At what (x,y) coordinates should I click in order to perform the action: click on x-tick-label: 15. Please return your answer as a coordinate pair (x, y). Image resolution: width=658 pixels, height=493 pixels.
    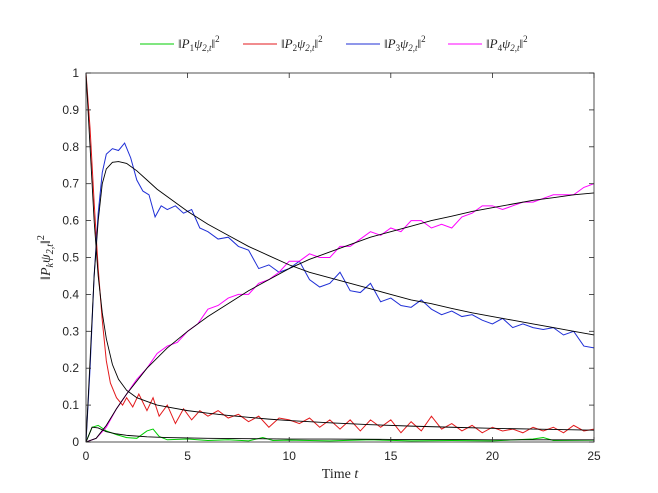
    Looking at the image, I should click on (391, 456).